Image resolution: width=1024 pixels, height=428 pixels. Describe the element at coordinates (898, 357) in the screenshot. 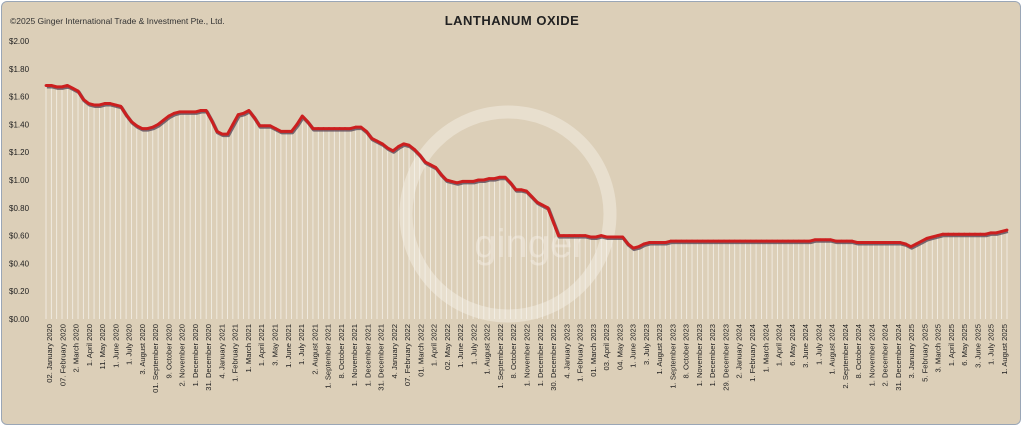

I see `x-tick-label: 31. December 2024` at that location.